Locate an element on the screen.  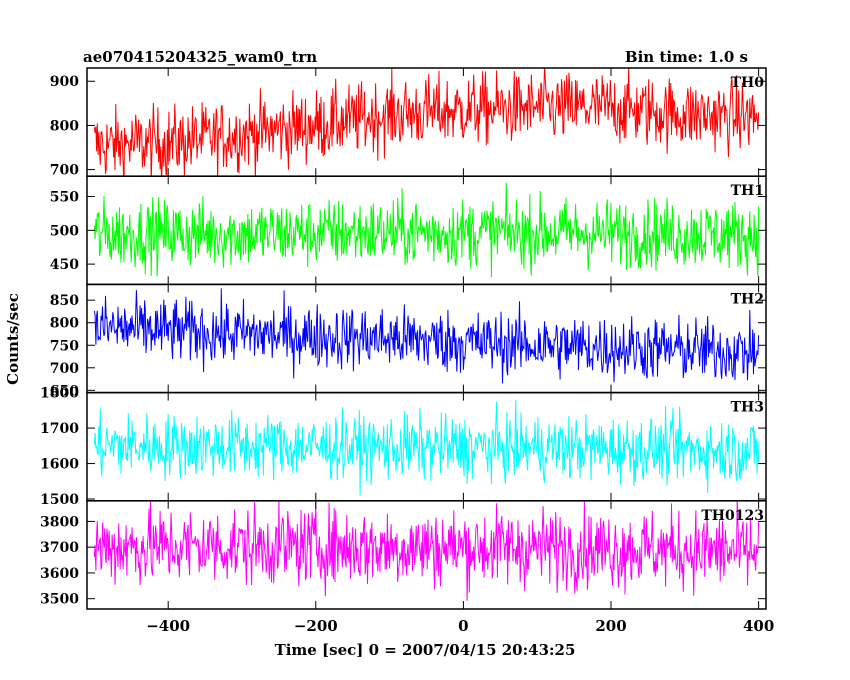
panel-th0123: 3500 3600 3700 3800 TH0123 is located at coordinates (403, 555).